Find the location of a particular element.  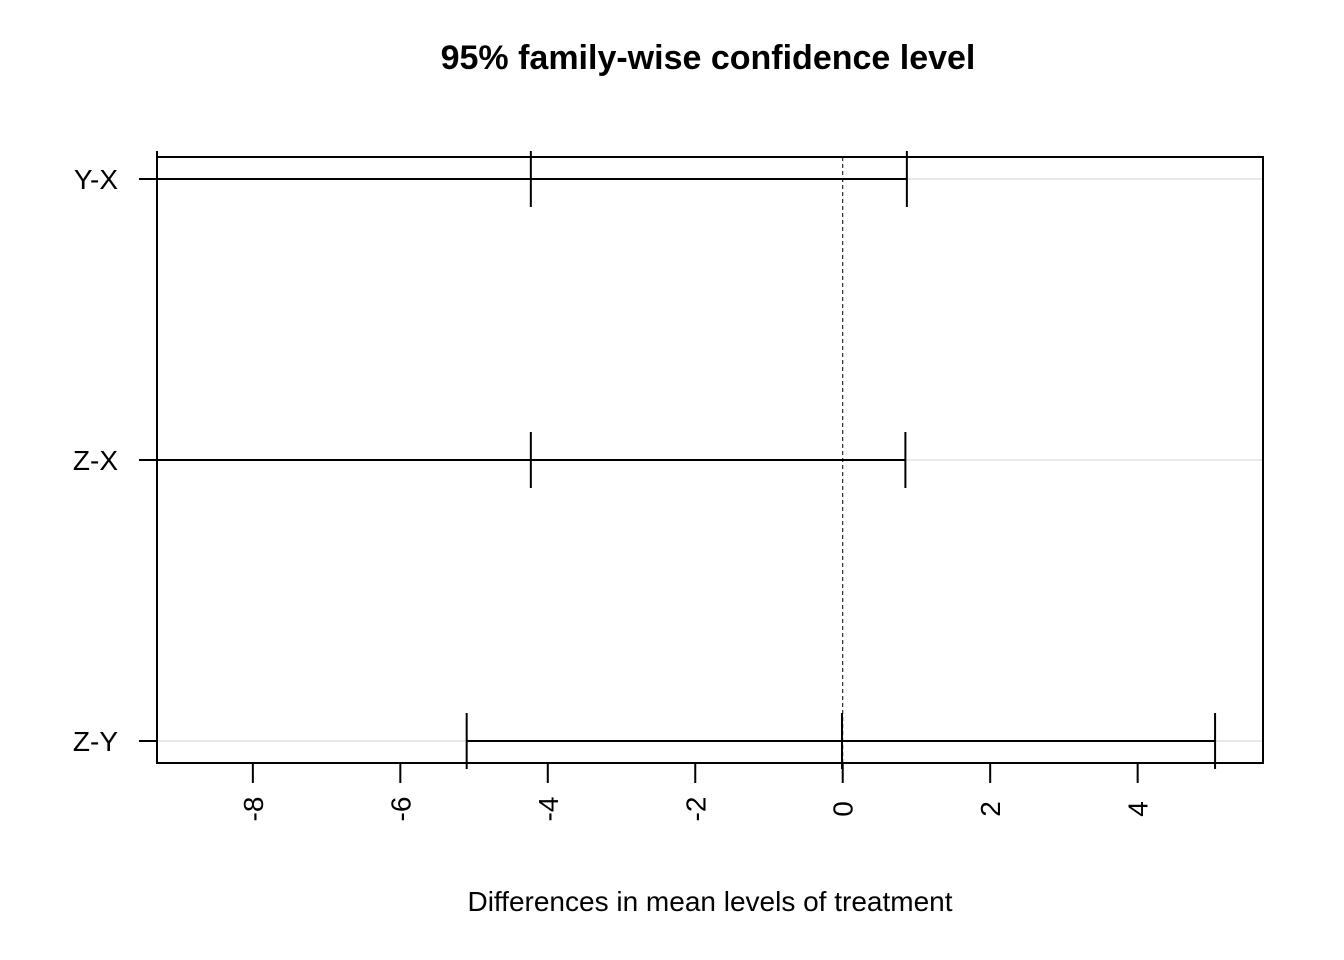

y-tick-label: Z-X is located at coordinates (95, 460).